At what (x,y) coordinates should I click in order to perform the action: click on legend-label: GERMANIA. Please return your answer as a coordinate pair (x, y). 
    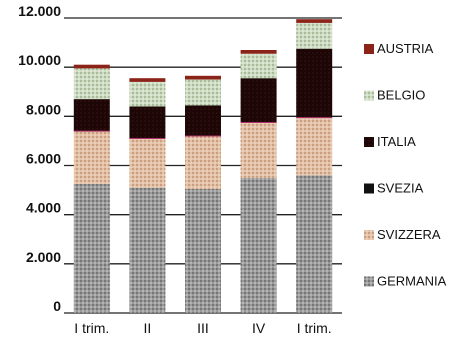
    Looking at the image, I should click on (412, 281).